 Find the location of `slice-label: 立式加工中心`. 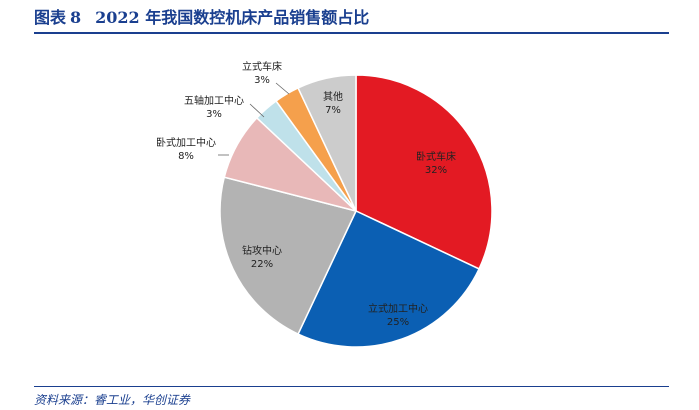

slice-label: 立式加工中心 is located at coordinates (398, 308).